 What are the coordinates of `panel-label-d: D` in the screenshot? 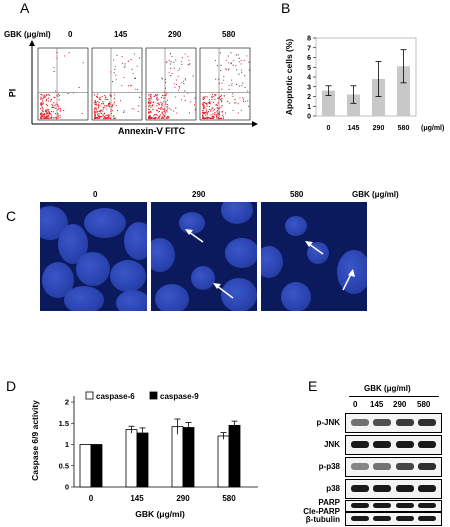 It's located at (11, 386).